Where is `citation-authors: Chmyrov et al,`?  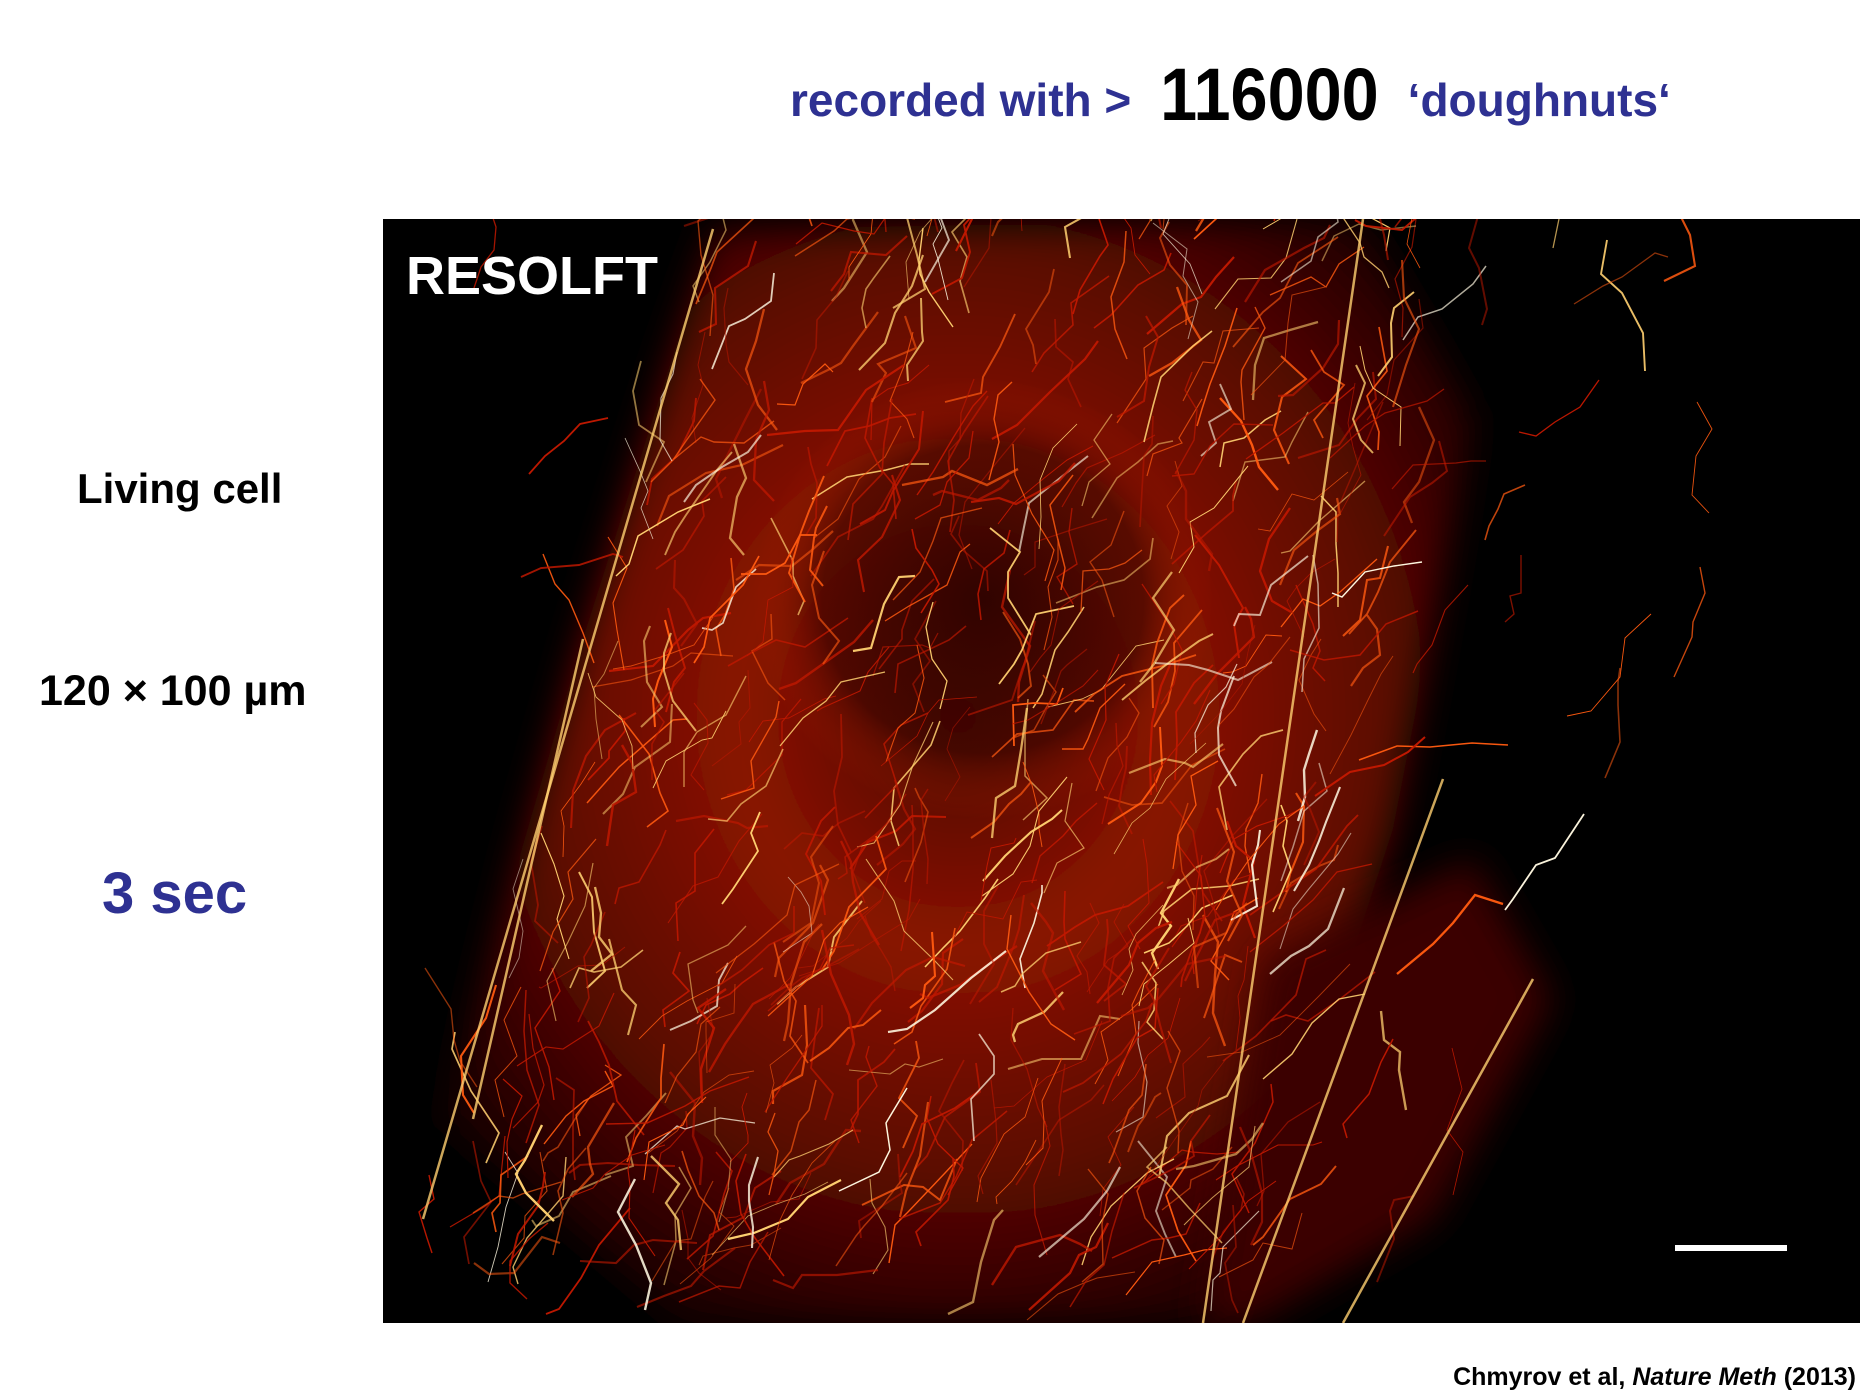
citation-authors: Chmyrov et al, is located at coordinates (1539, 1377).